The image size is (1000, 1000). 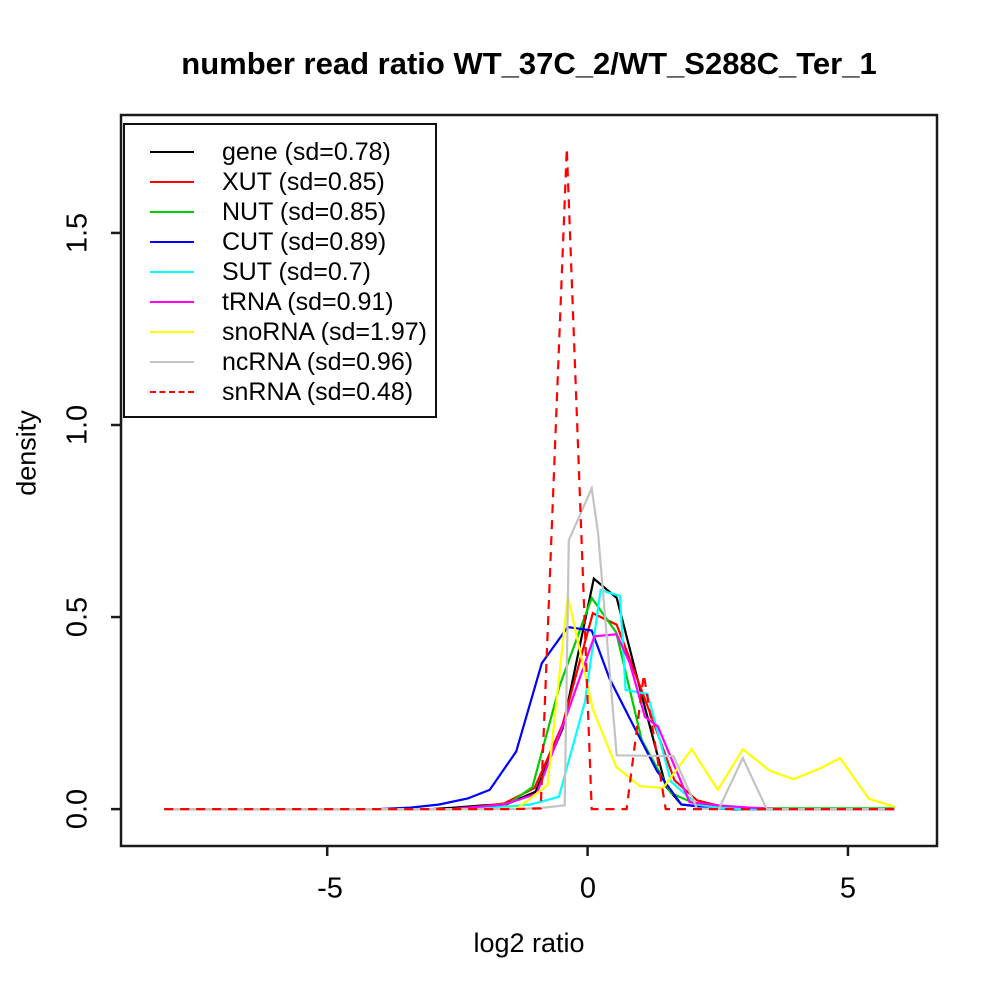 I want to click on x-tick-label-5: 5, so click(x=848, y=888).